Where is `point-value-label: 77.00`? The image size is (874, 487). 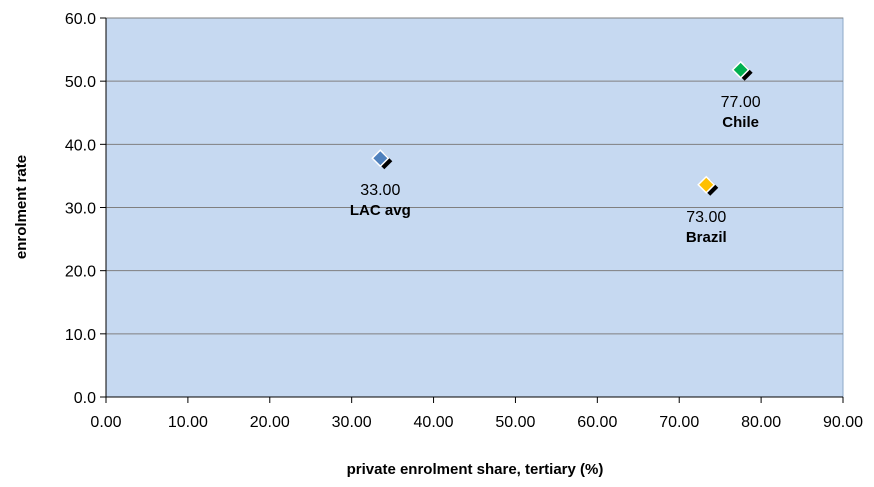 point-value-label: 77.00 is located at coordinates (741, 102).